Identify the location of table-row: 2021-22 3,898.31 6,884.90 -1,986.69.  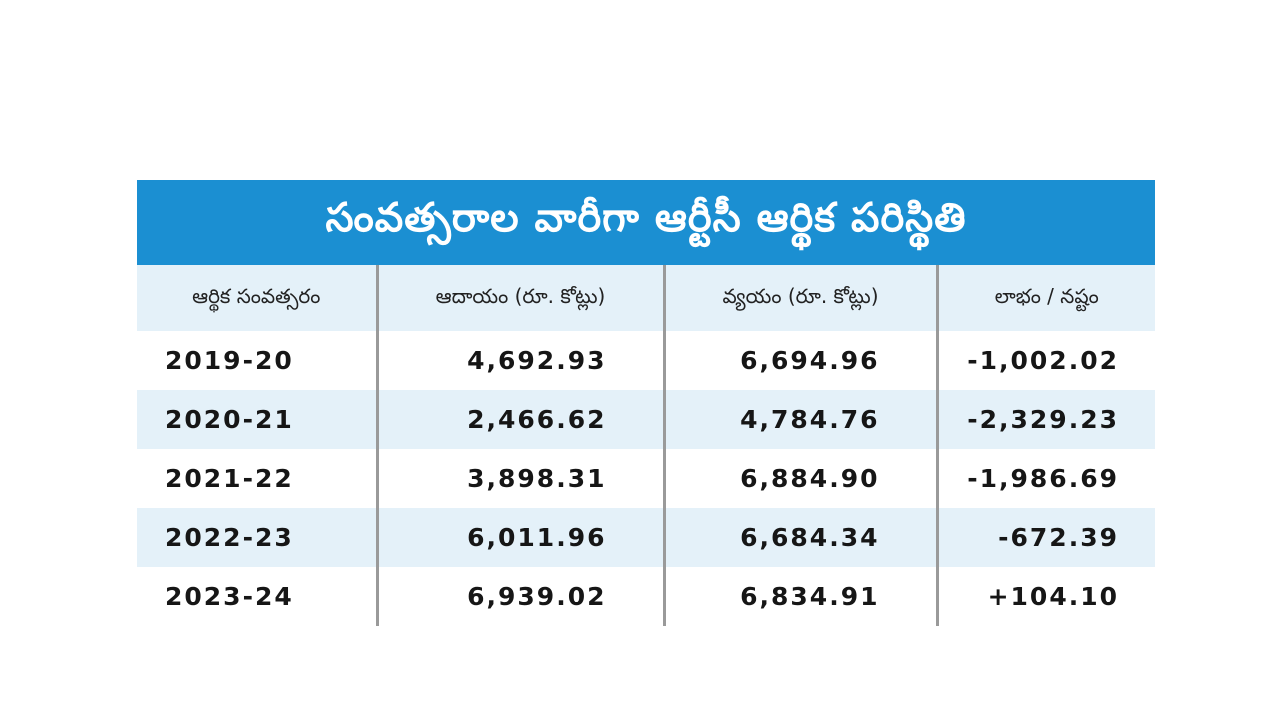
(646, 478).